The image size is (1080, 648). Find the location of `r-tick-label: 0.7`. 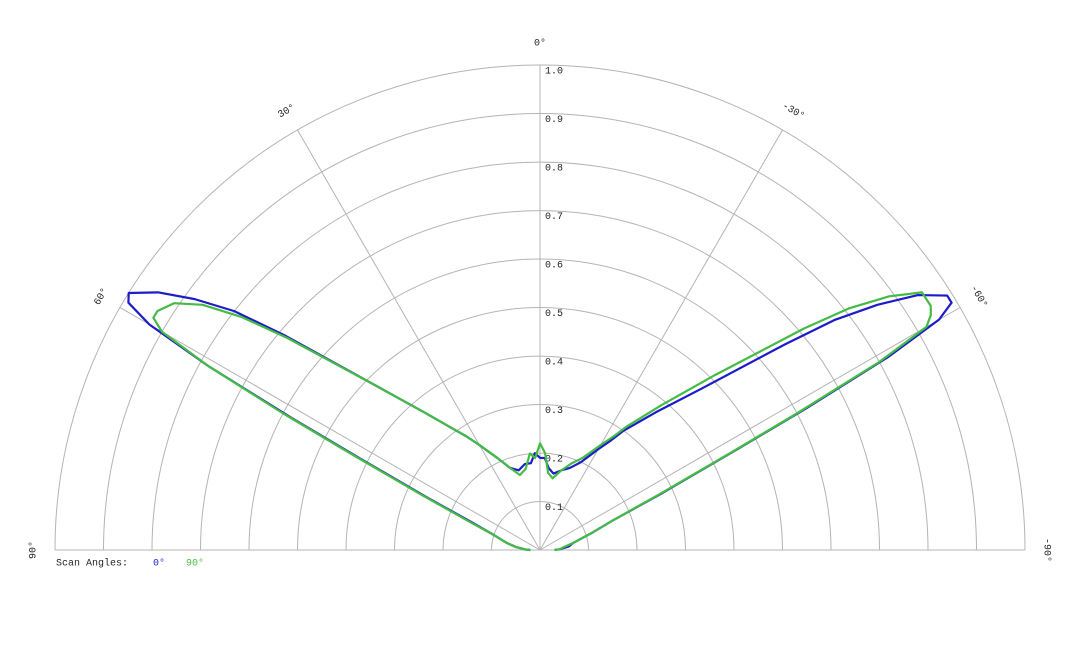

r-tick-label: 0.7 is located at coordinates (554, 217).